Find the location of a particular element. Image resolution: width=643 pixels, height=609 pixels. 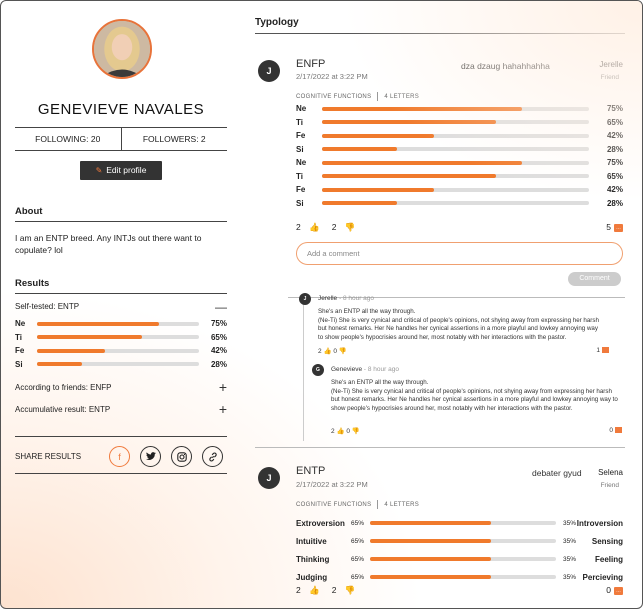

function-label: Ti is located at coordinates (18, 337).